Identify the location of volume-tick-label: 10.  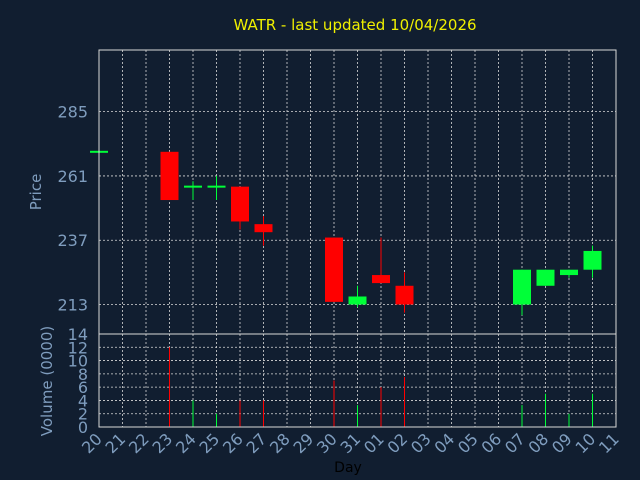
(78, 361).